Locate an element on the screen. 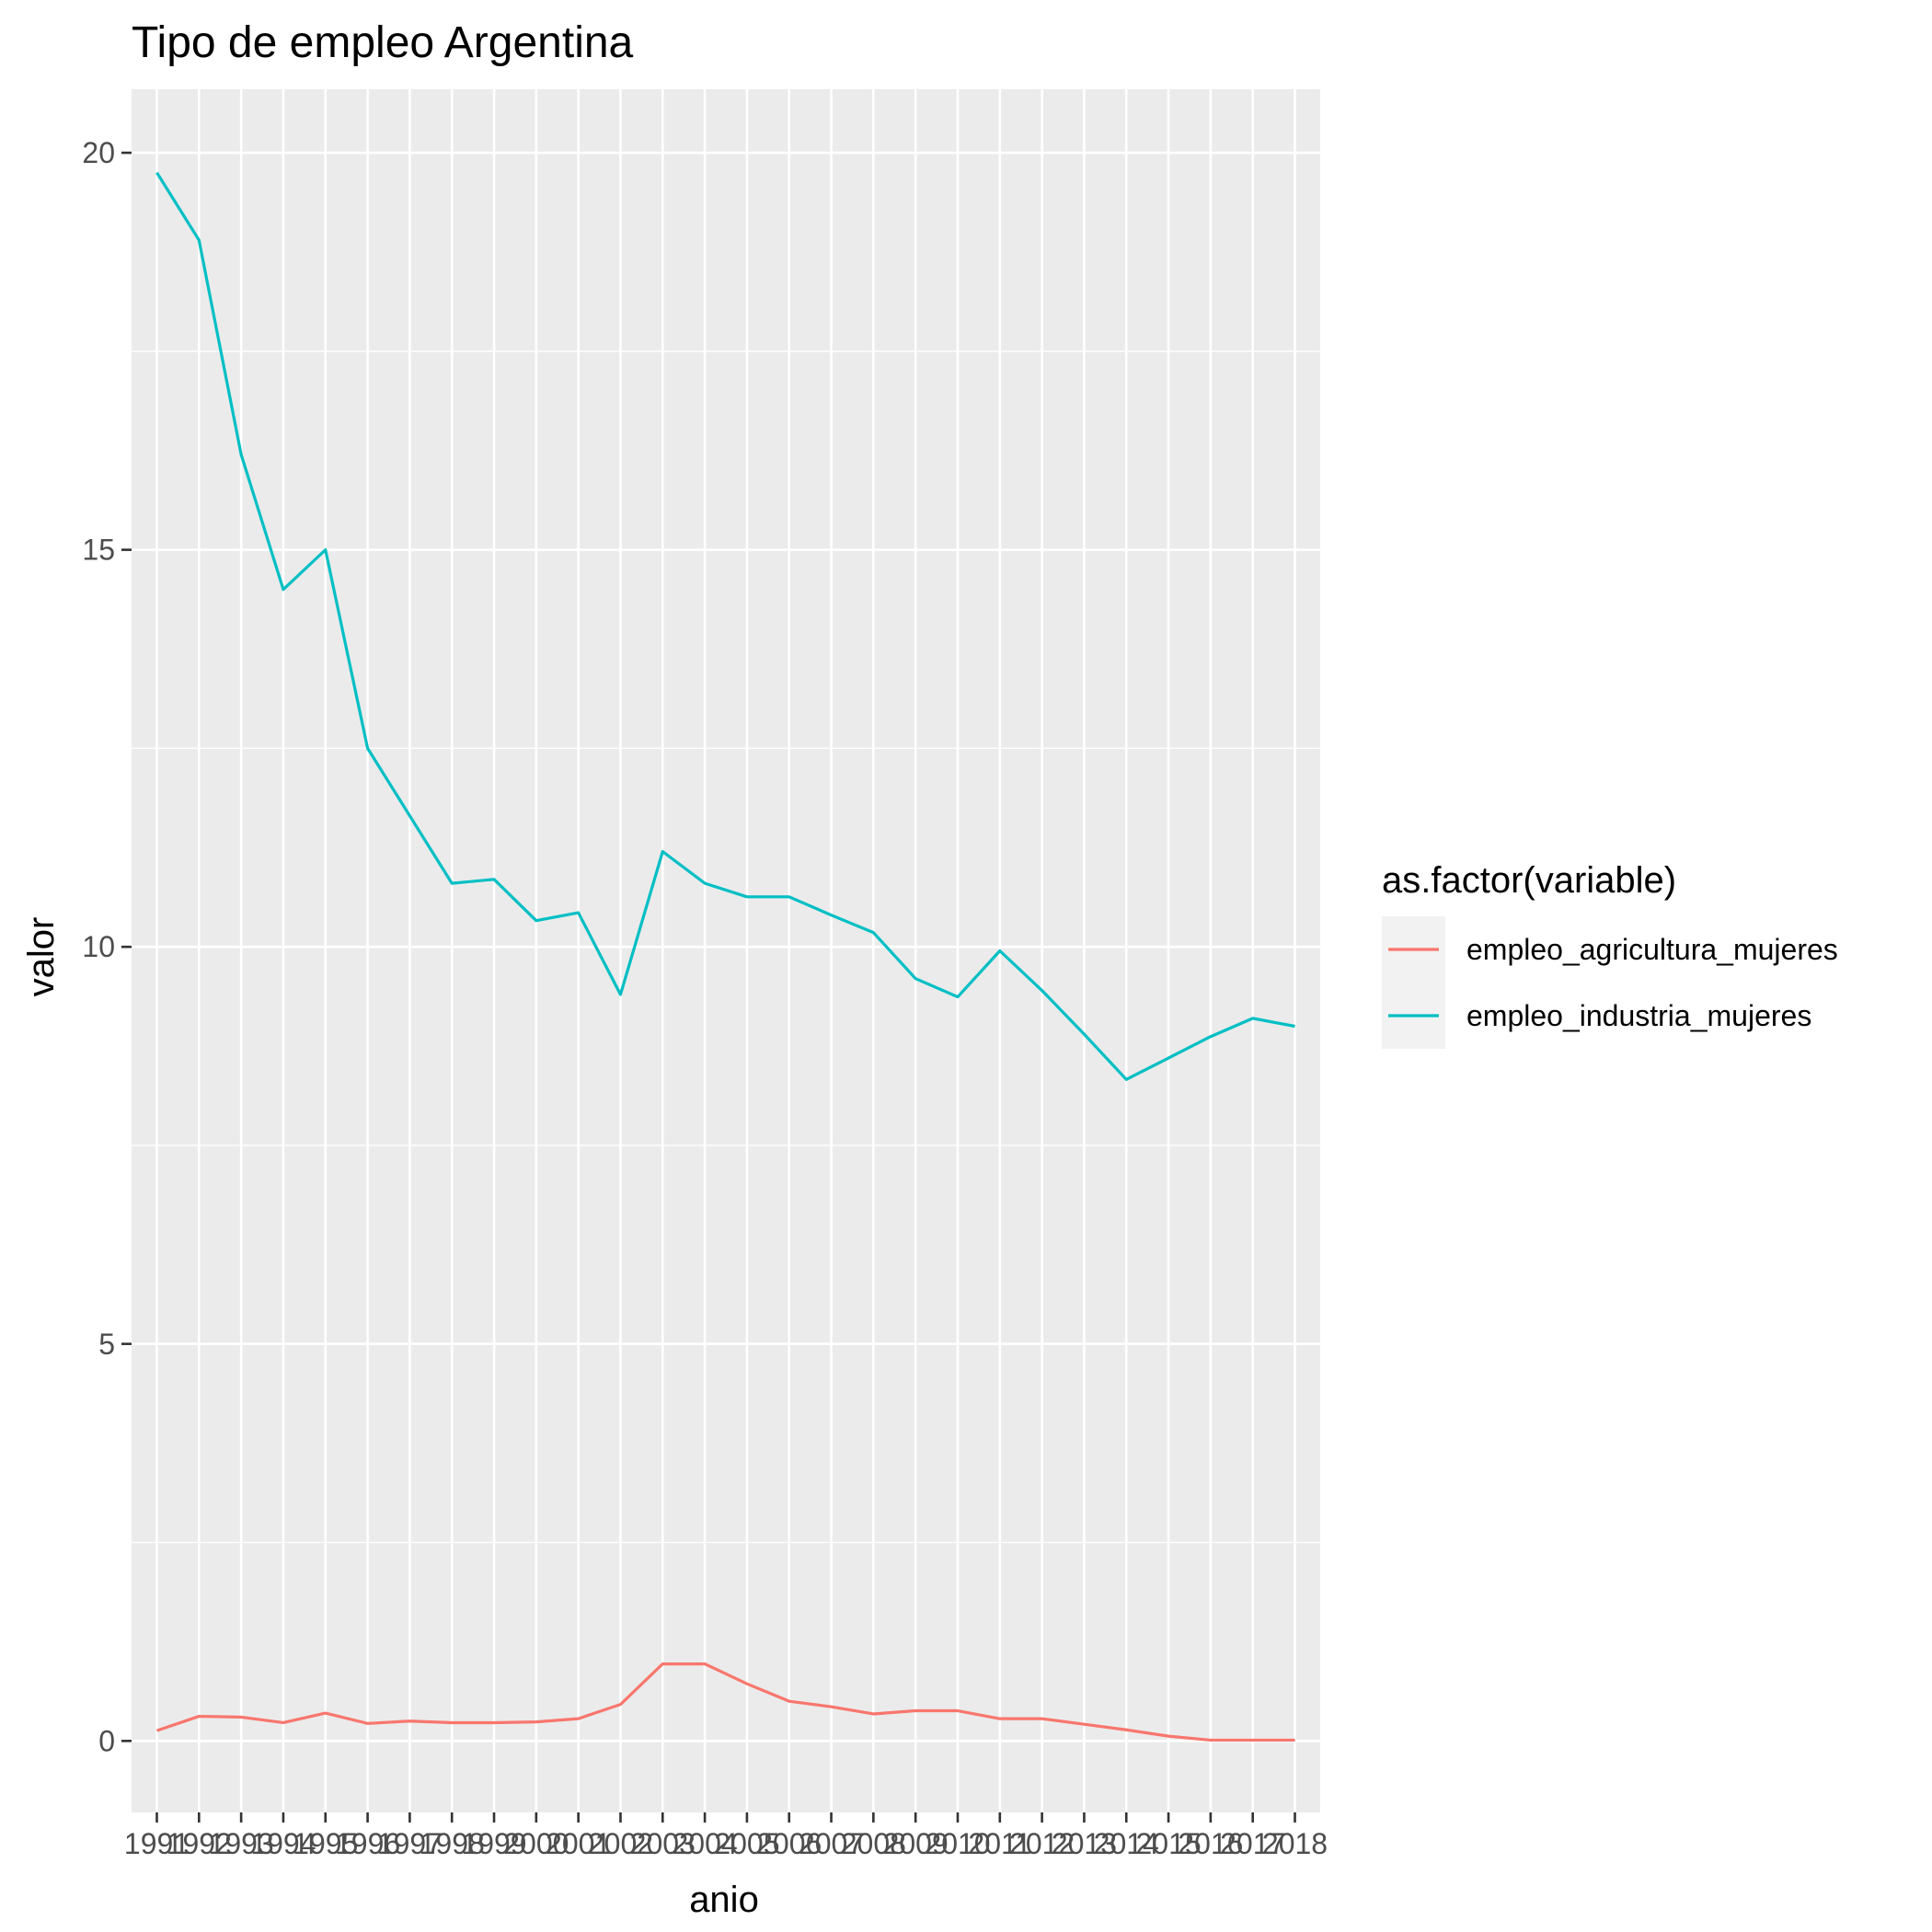 The height and width of the screenshot is (1932, 1932). x-tick-label: 2017 is located at coordinates (1252, 1843).